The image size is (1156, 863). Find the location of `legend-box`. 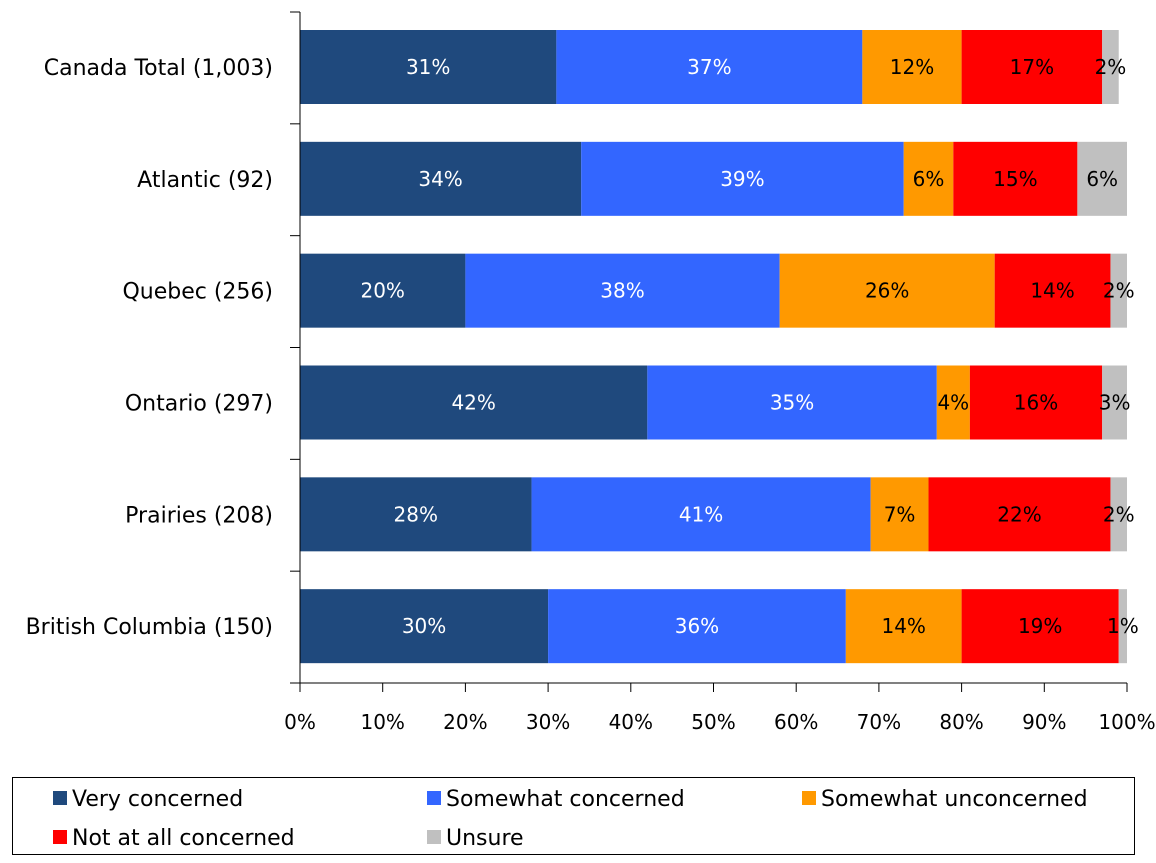

legend-box is located at coordinates (573, 816).